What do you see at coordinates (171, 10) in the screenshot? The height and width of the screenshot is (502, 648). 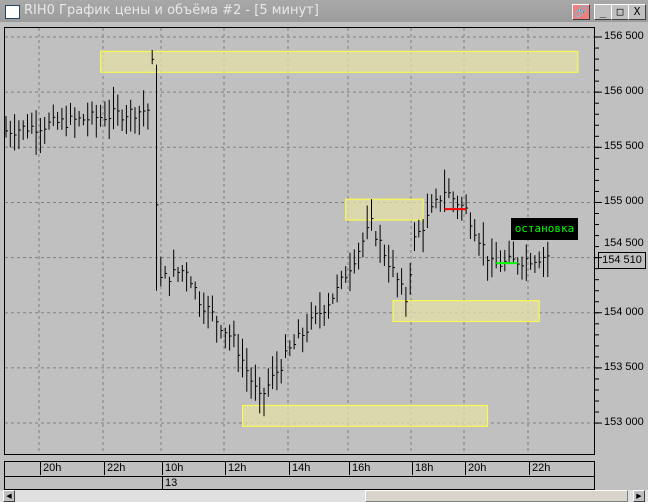 I see `window-title: RIH0 График цены и объёма #2 - [5 минут]` at bounding box center [171, 10].